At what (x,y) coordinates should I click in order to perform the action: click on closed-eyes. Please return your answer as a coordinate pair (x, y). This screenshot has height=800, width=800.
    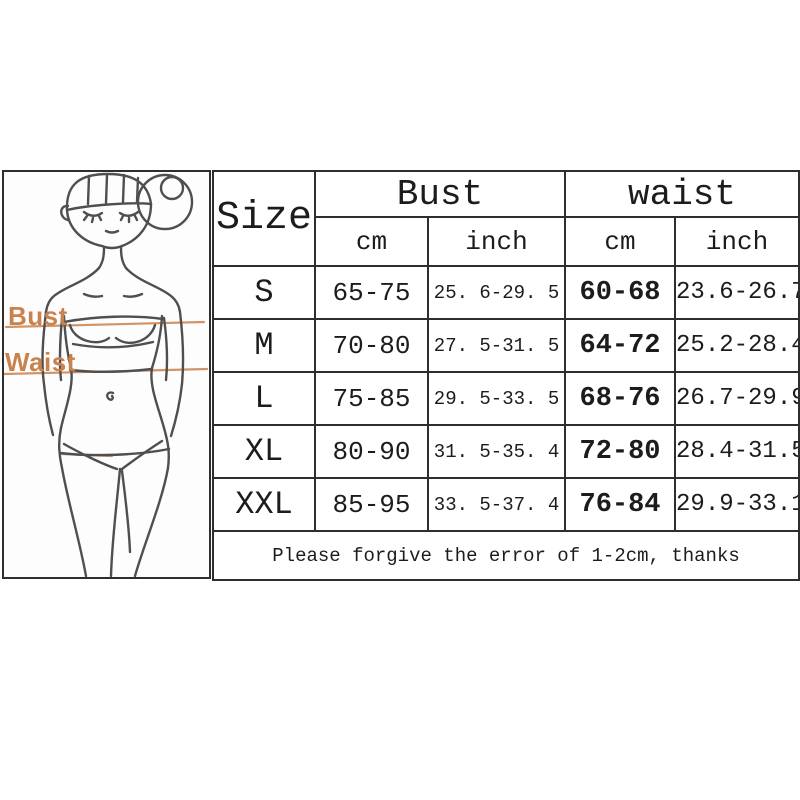
    Looking at the image, I should click on (111, 217).